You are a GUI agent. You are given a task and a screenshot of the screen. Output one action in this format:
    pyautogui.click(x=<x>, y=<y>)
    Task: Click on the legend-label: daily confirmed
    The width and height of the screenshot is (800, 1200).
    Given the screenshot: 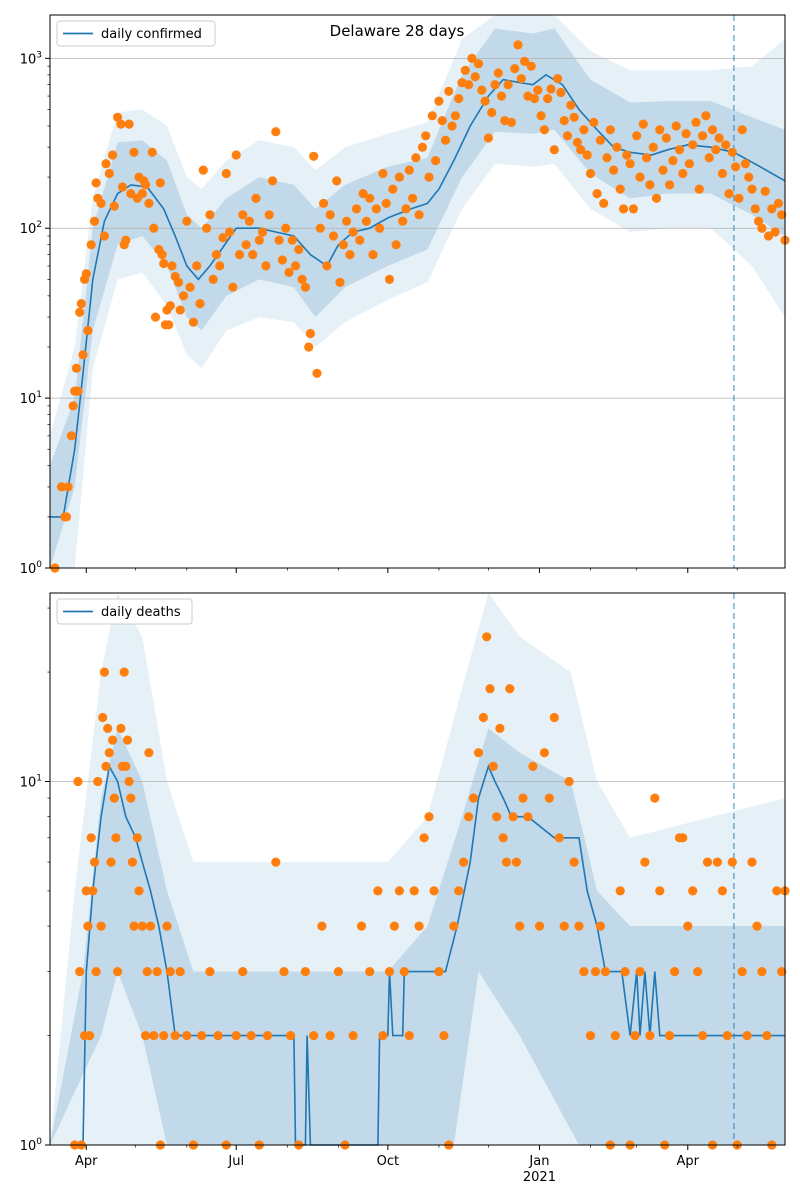 What is the action you would take?
    pyautogui.click(x=151, y=34)
    